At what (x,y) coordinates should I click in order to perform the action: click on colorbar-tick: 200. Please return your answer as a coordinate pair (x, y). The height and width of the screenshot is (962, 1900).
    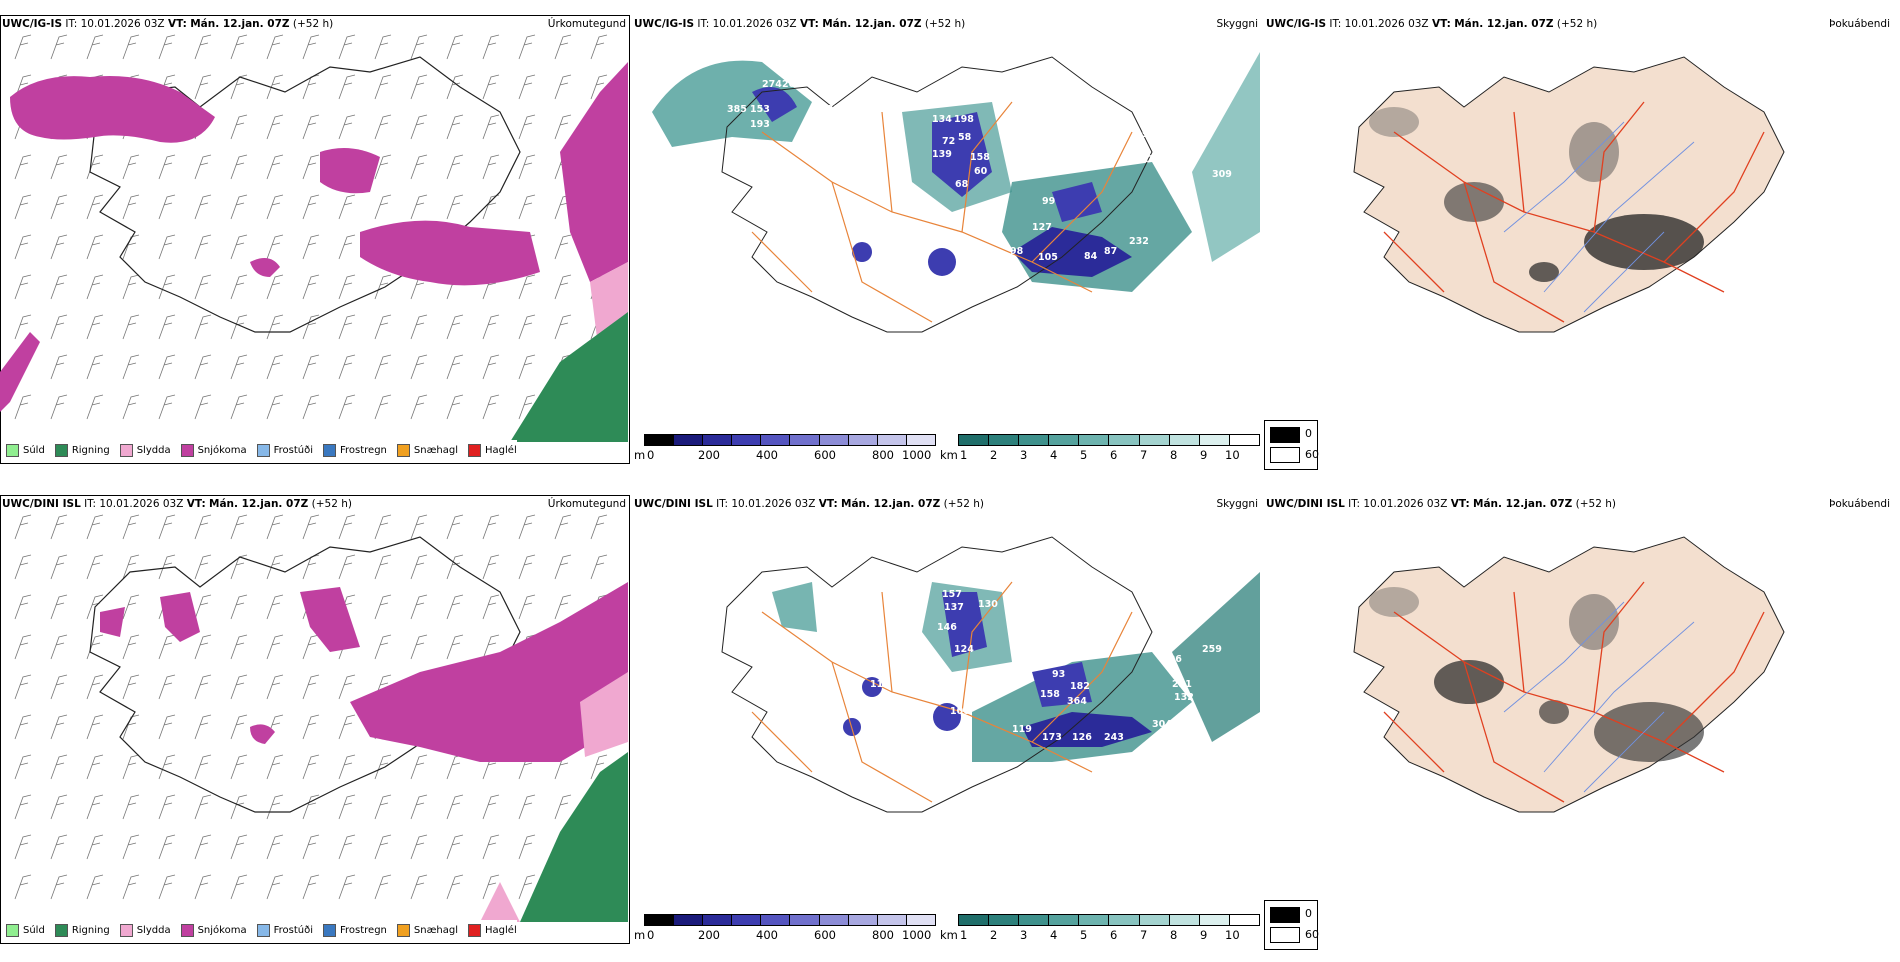
    Looking at the image, I should click on (709, 935).